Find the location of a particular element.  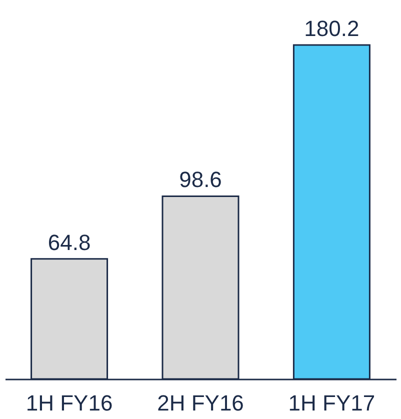

data-label: 98.6 is located at coordinates (200, 179).